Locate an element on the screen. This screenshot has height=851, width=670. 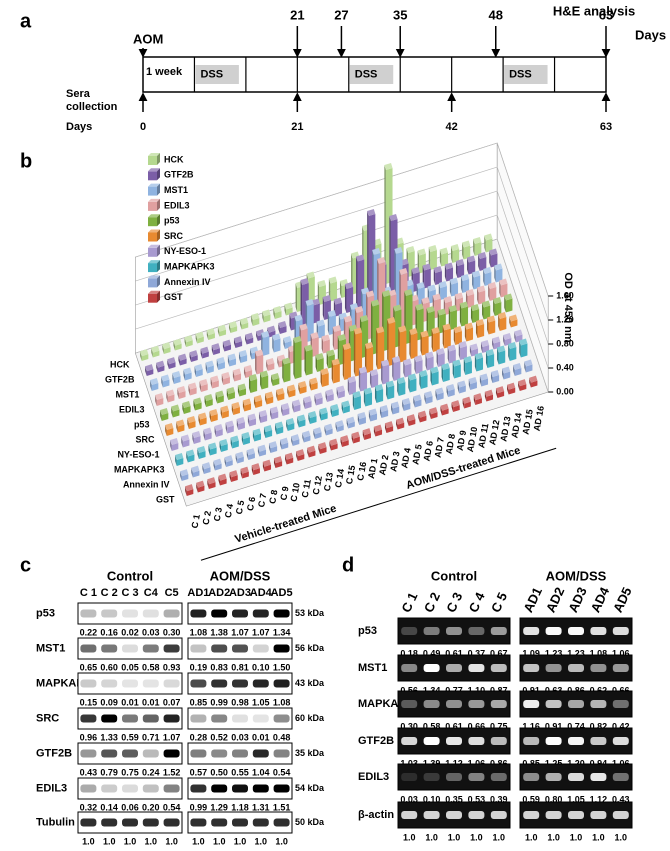
x-tick-label: C 5 is located at coordinates (240, 508).